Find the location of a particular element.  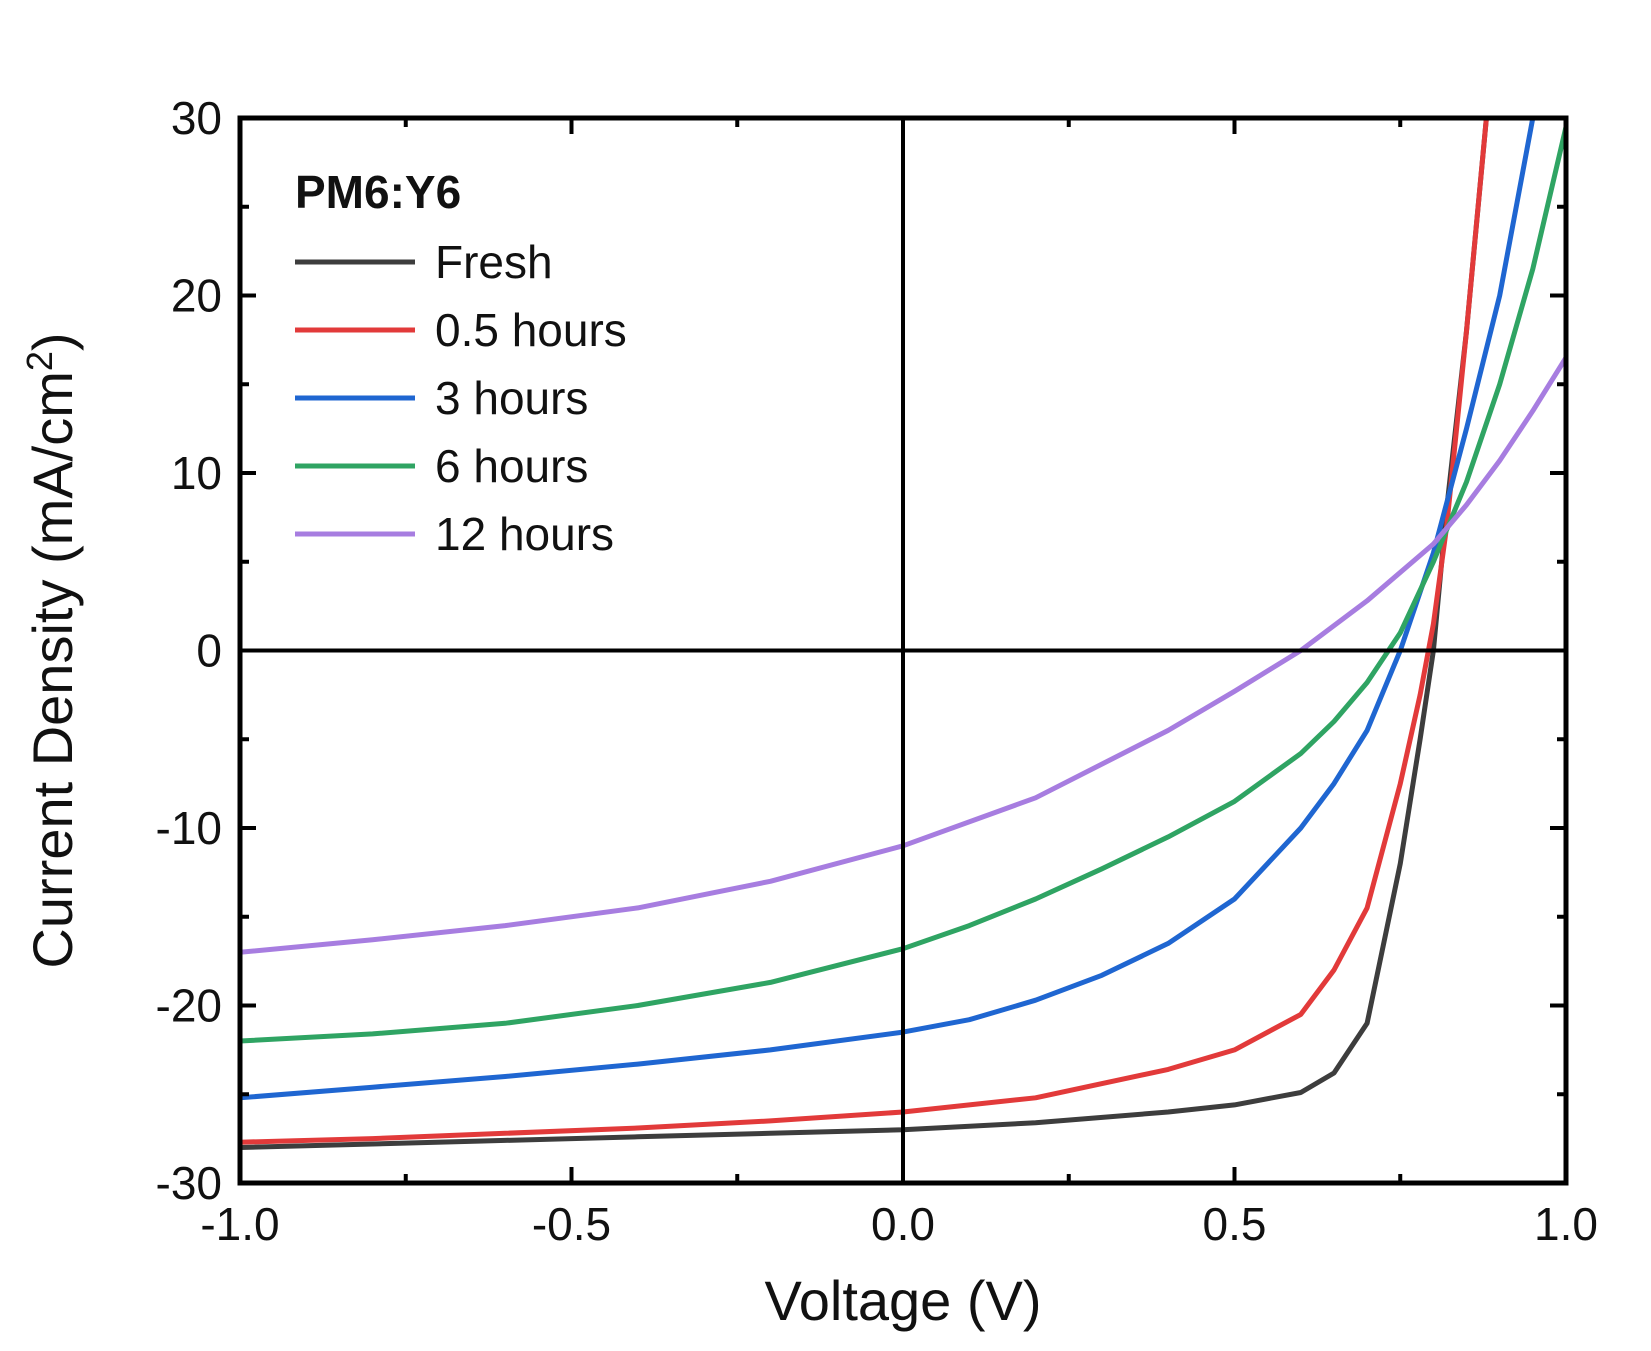

x-tick-label: -1.0 is located at coordinates (239, 1224).